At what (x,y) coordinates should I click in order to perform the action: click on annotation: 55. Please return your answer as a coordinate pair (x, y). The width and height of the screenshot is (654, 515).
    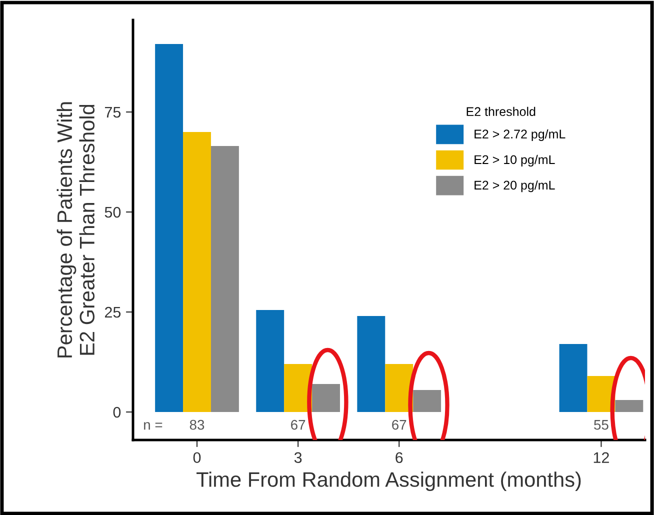
    Looking at the image, I should click on (601, 425).